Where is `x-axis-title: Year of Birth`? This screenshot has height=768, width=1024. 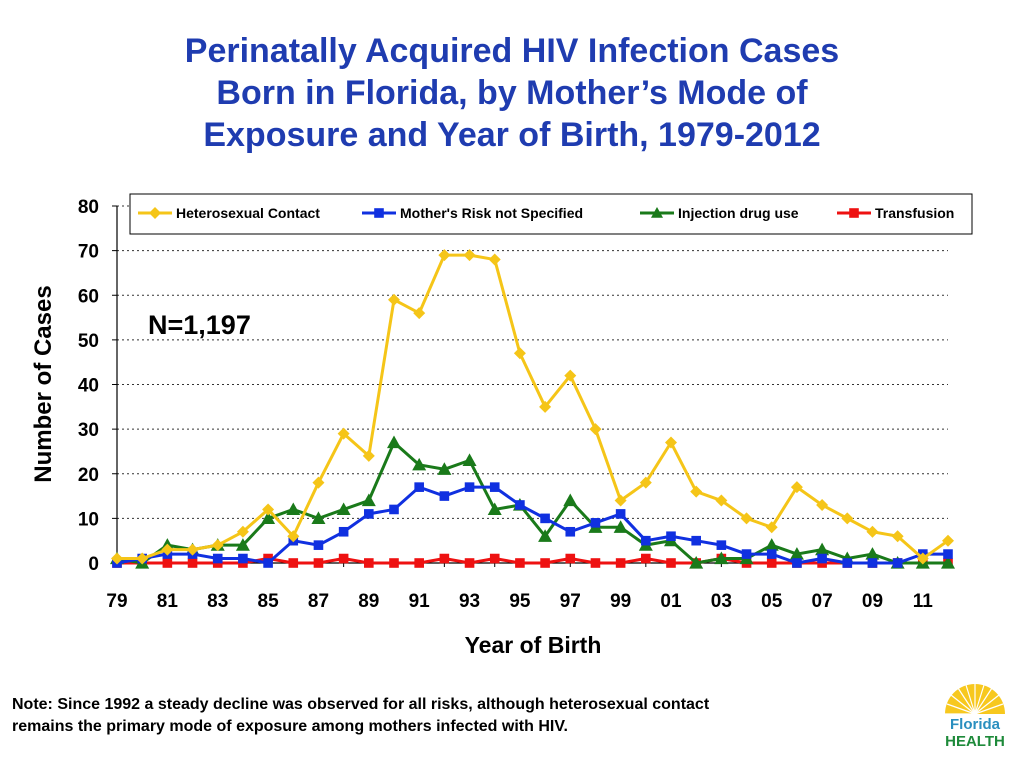 x-axis-title: Year of Birth is located at coordinates (533, 645).